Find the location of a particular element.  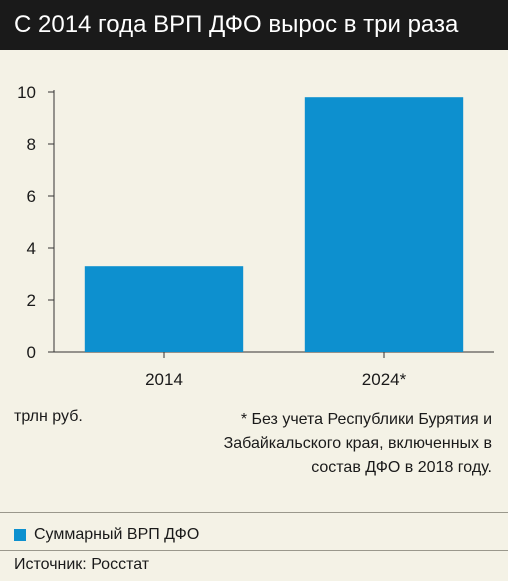

legend: Суммарный ВРП ДФО is located at coordinates (106, 535).